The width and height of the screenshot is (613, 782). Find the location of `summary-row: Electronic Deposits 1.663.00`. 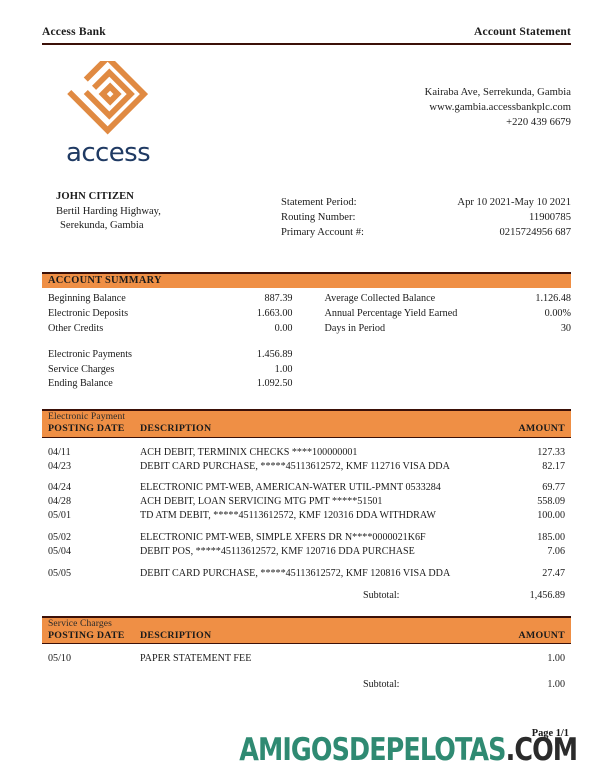

summary-row: Electronic Deposits 1.663.00 is located at coordinates (177, 314).